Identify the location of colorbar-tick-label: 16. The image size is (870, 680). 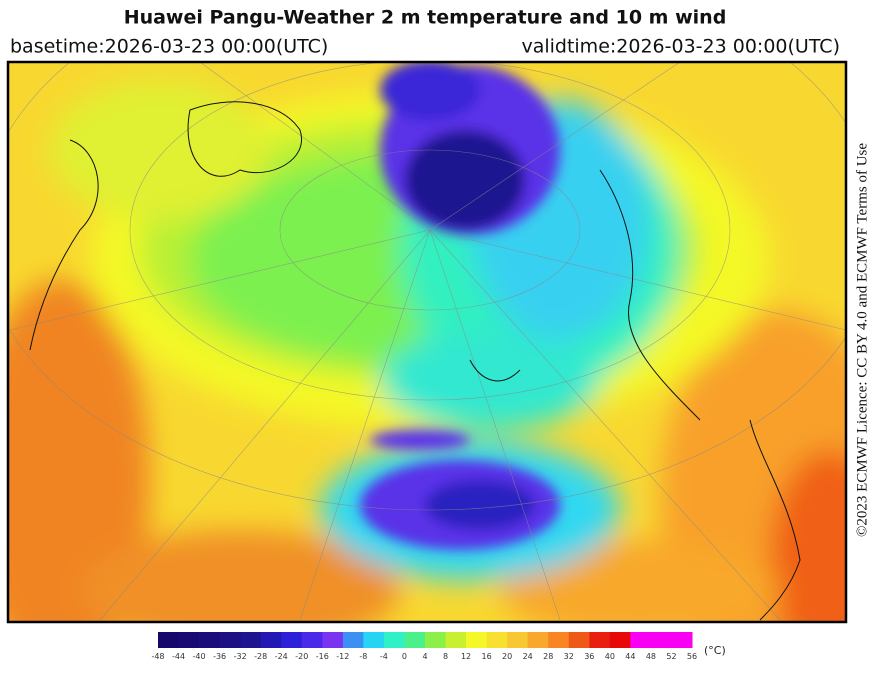
(487, 656).